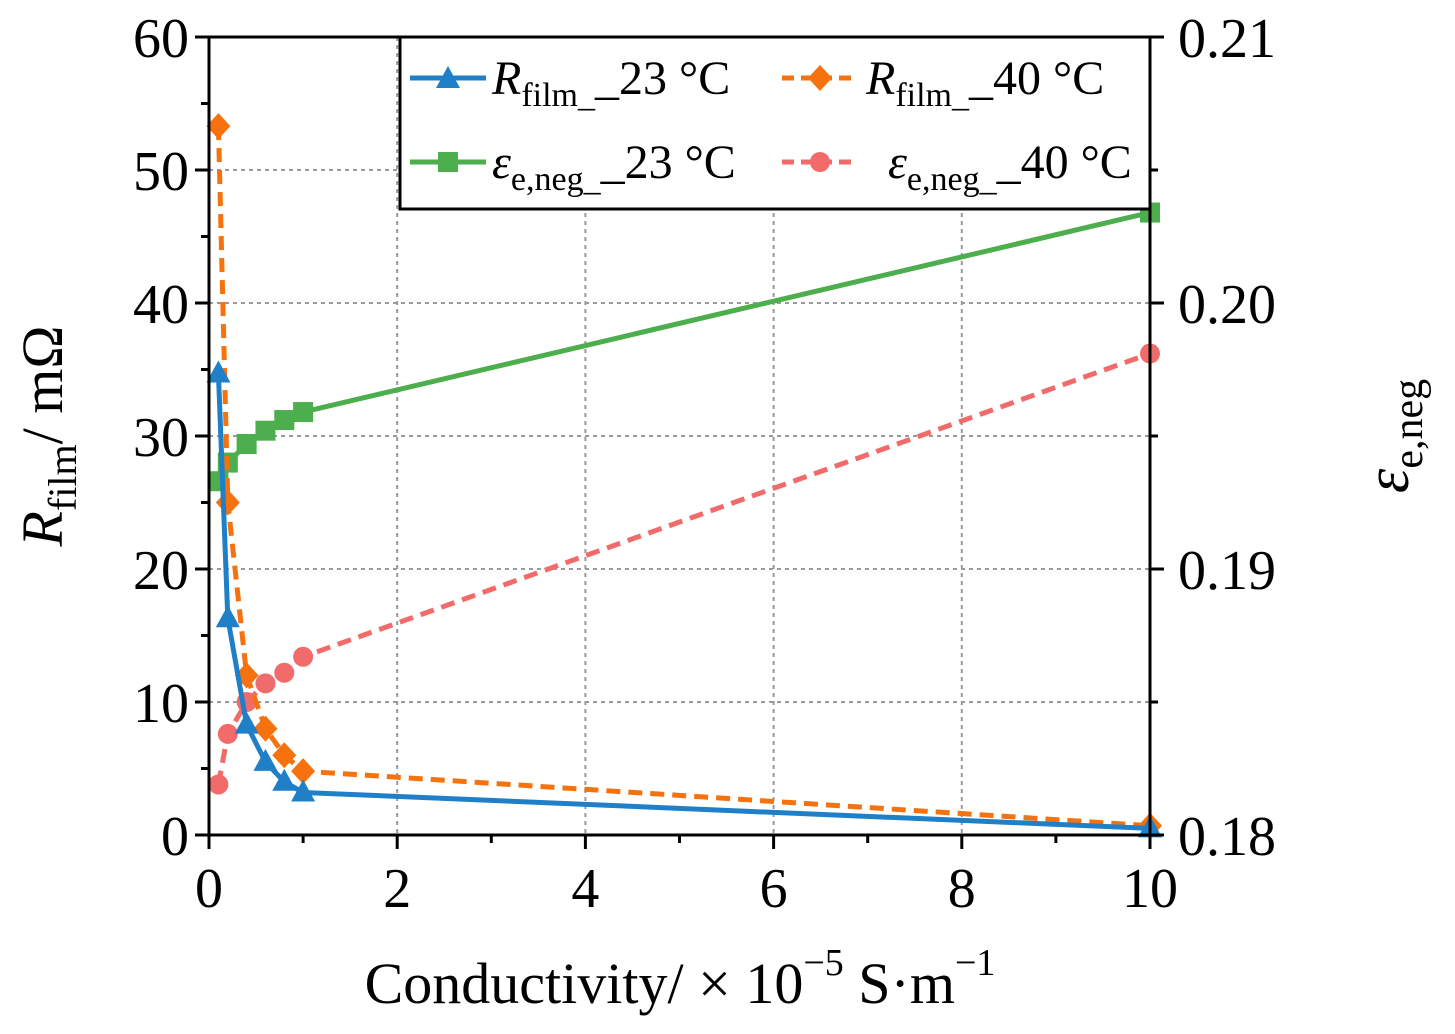 Image resolution: width=1455 pixels, height=1034 pixels. I want to click on y-left-tick-label: 40, so click(161, 305).